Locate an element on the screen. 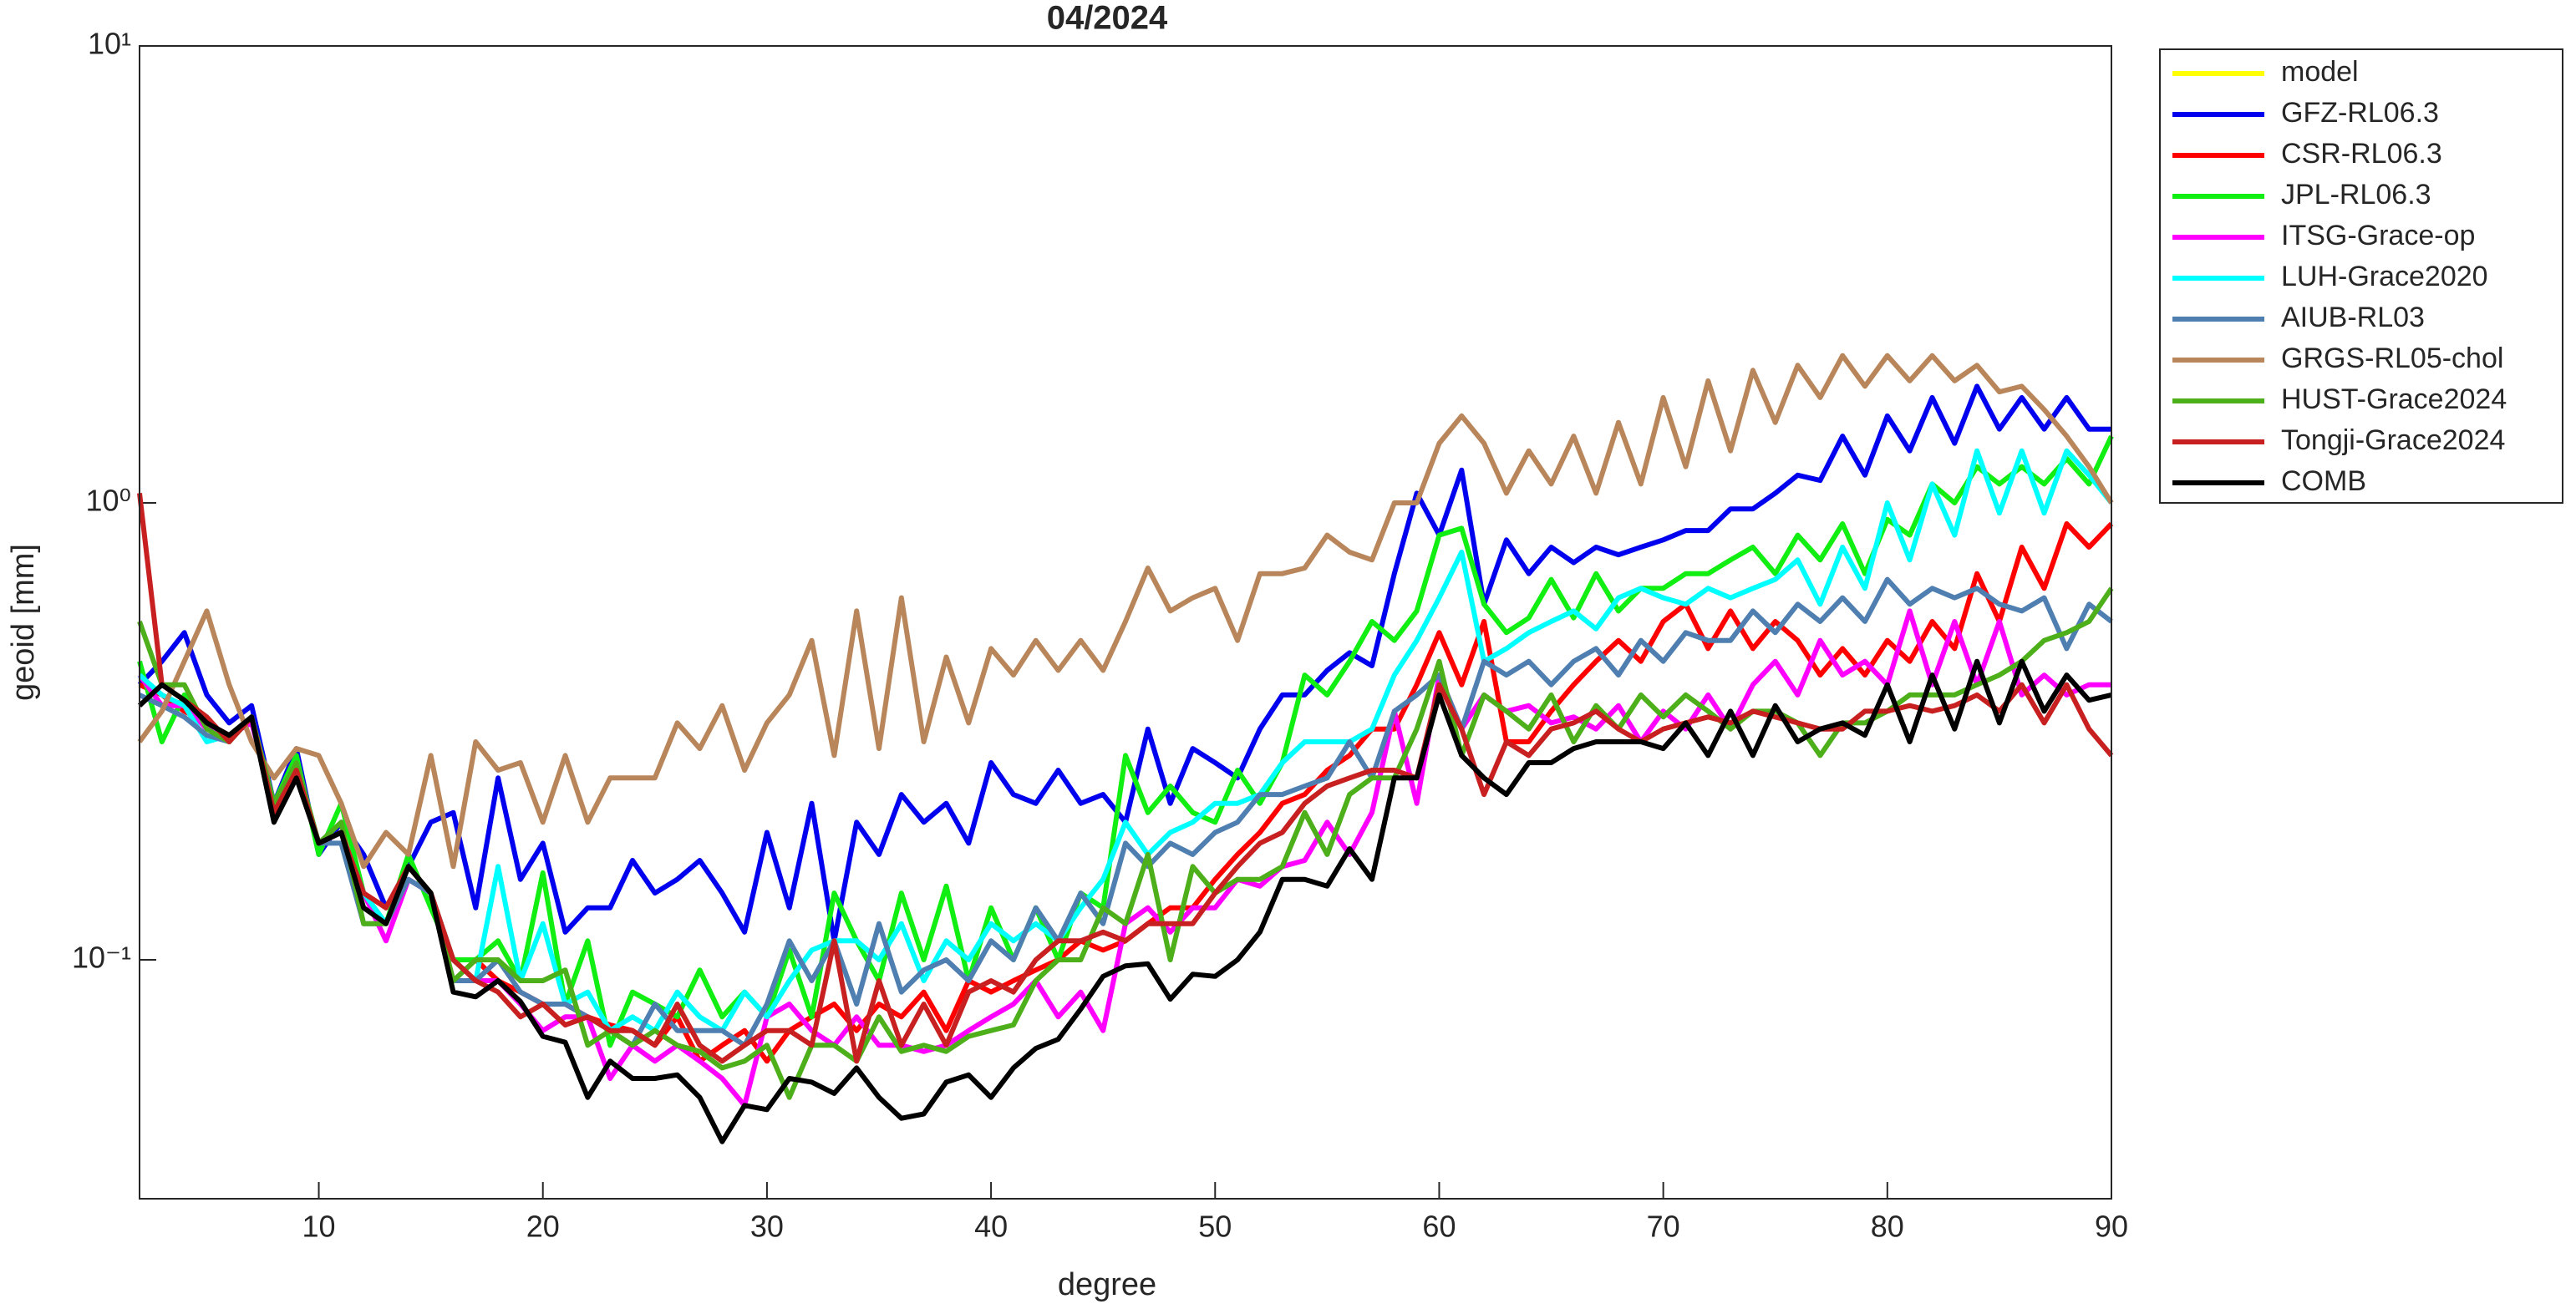 The height and width of the screenshot is (1309, 2576). x-tick-label: 20 is located at coordinates (543, 1227).